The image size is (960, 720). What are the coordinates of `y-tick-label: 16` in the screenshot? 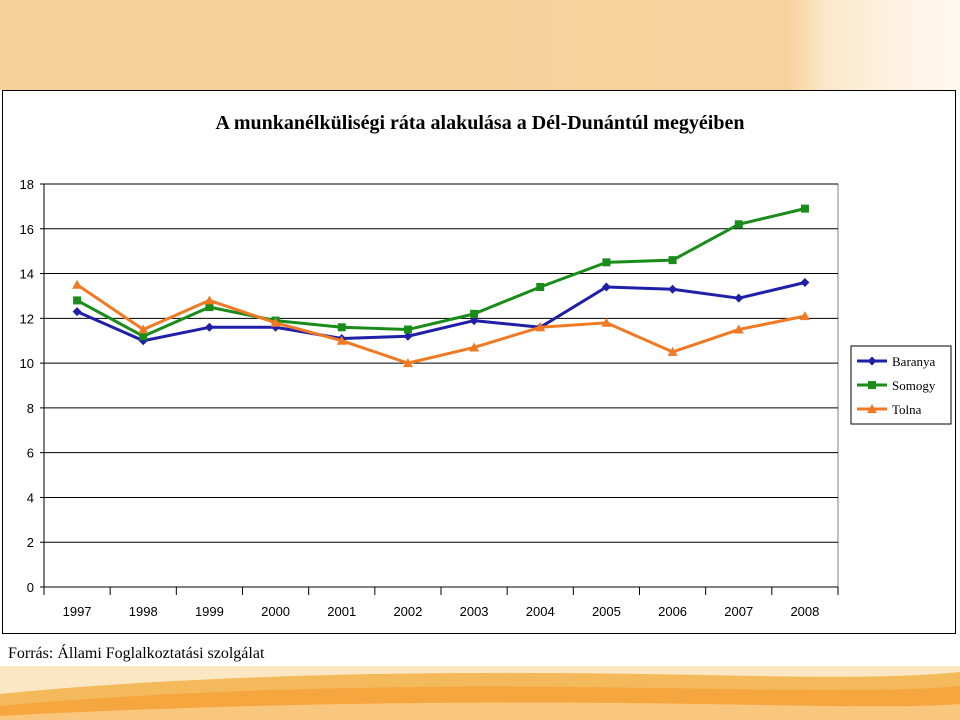 It's located at (27, 229).